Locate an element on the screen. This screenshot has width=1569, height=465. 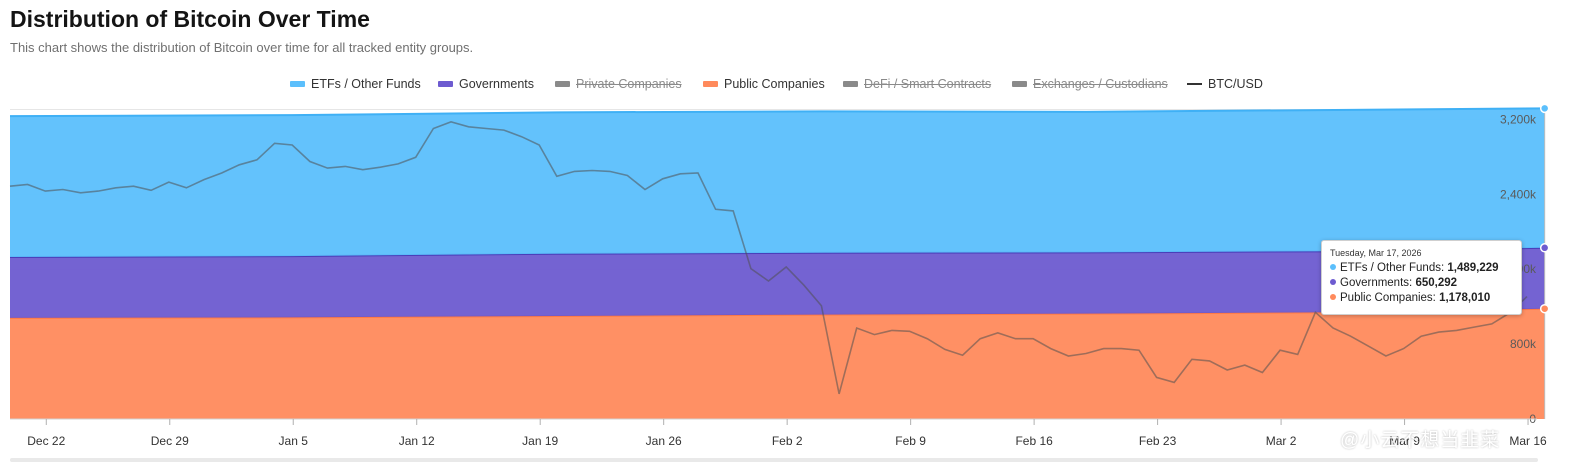
x-tick-label: Jan 12 is located at coordinates (417, 441).